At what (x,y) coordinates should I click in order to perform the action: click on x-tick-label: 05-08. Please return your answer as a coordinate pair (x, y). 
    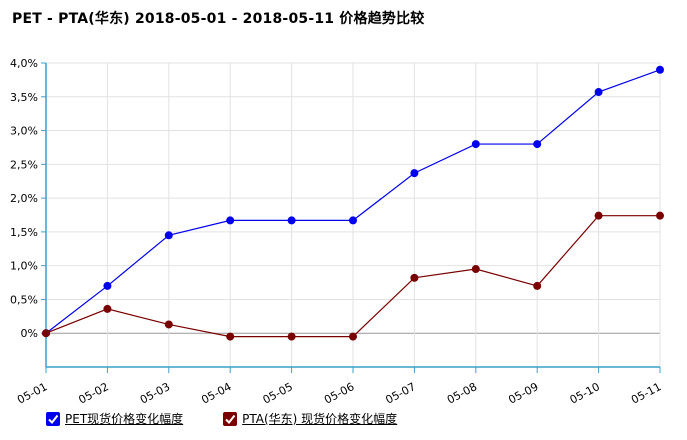
    Looking at the image, I should click on (462, 393).